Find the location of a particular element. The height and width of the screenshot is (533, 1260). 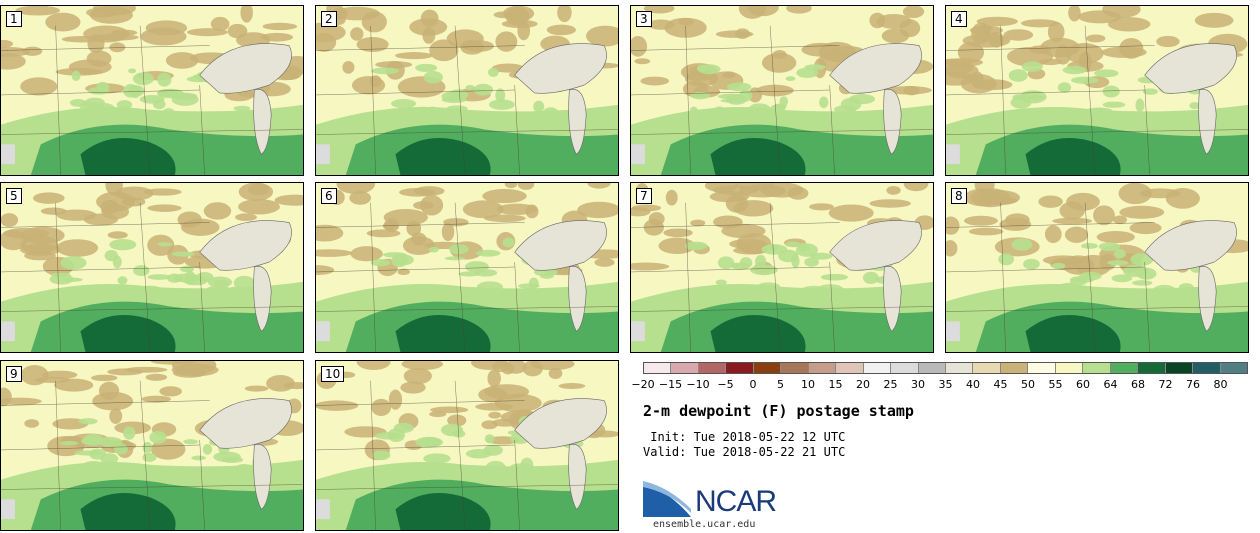

colorbar-tick-label: 64 is located at coordinates (1110, 384).